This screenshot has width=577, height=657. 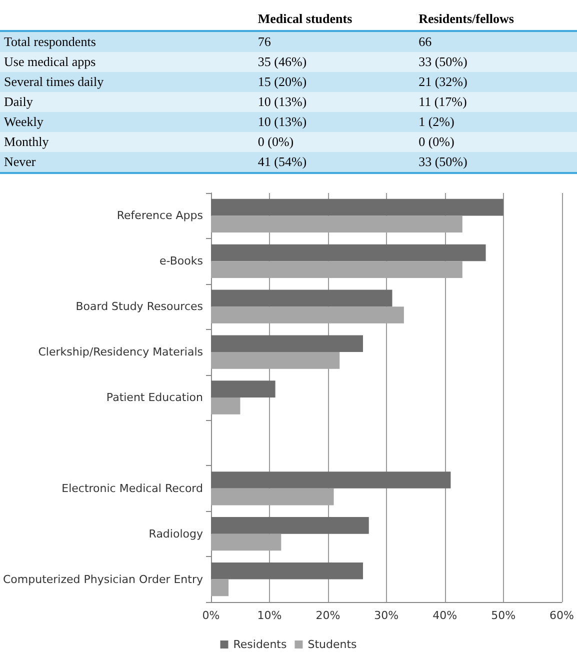 What do you see at coordinates (132, 488) in the screenshot?
I see `y-tick-label: Electronic Medical Record` at bounding box center [132, 488].